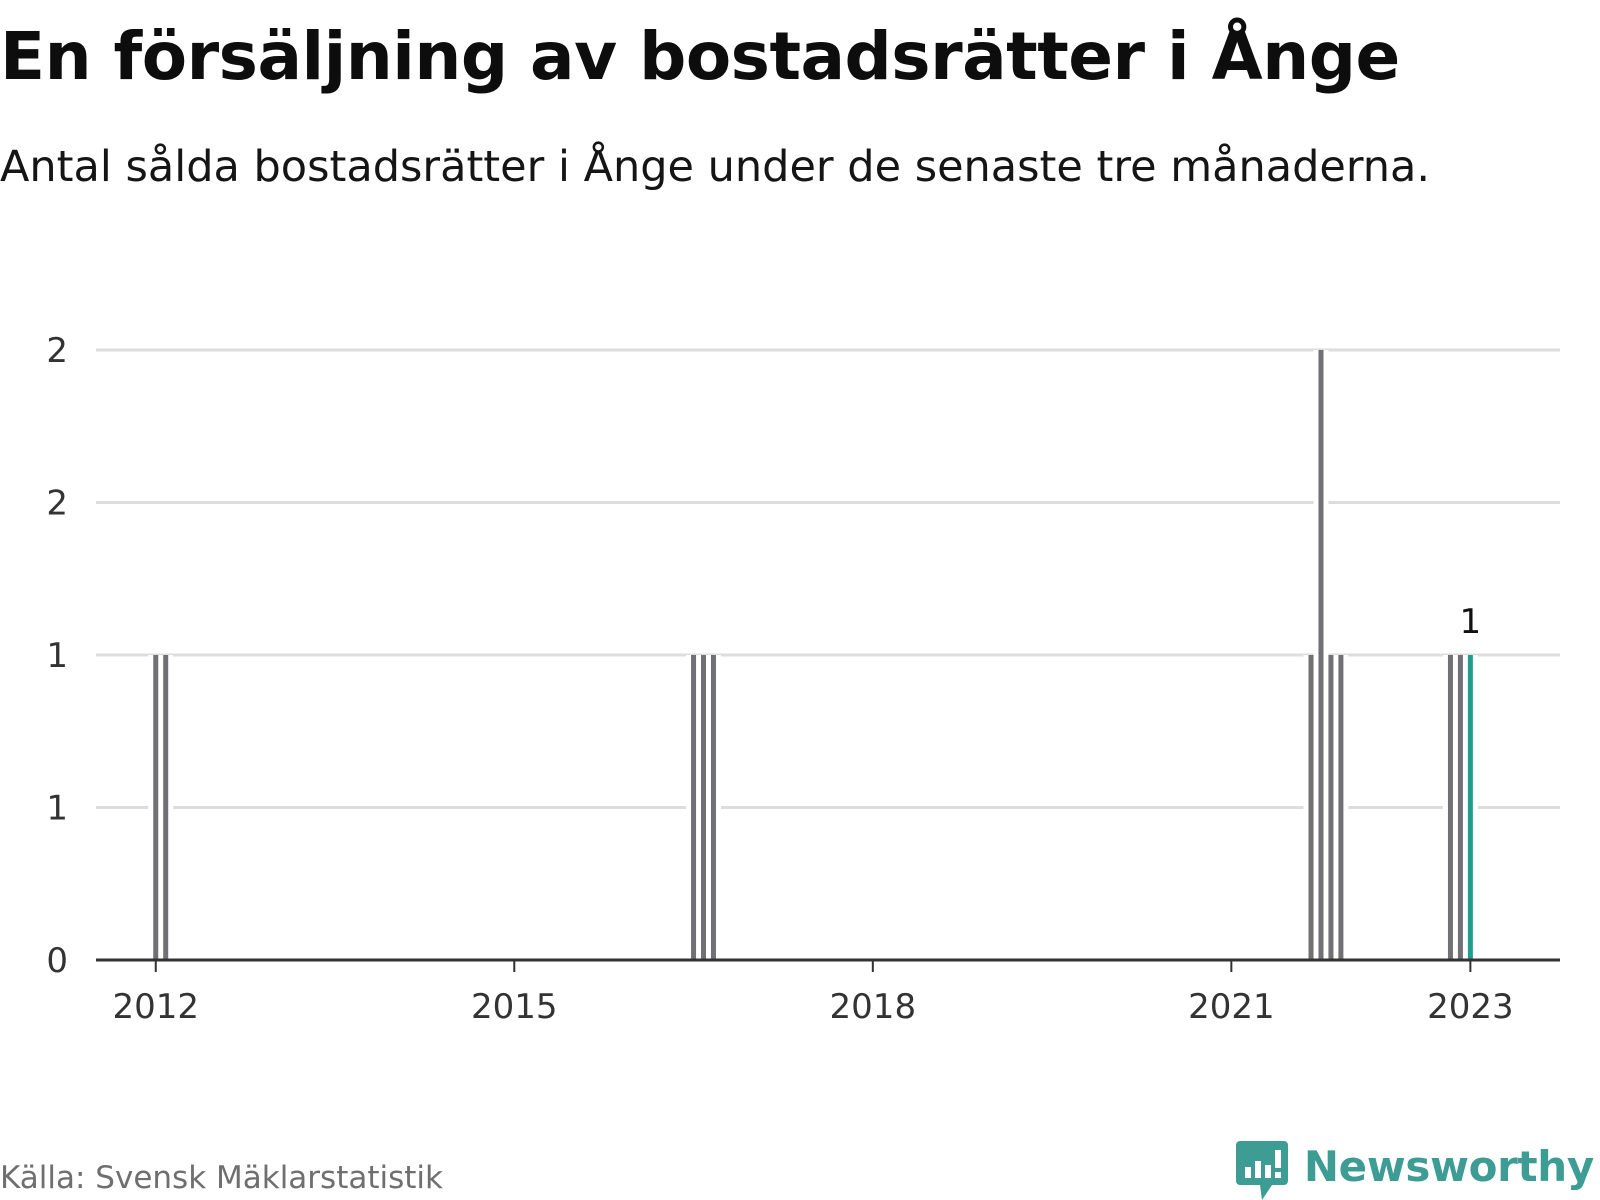 This screenshot has width=1600, height=1200. What do you see at coordinates (514, 1007) in the screenshot?
I see `x-tick-label: 2015` at bounding box center [514, 1007].